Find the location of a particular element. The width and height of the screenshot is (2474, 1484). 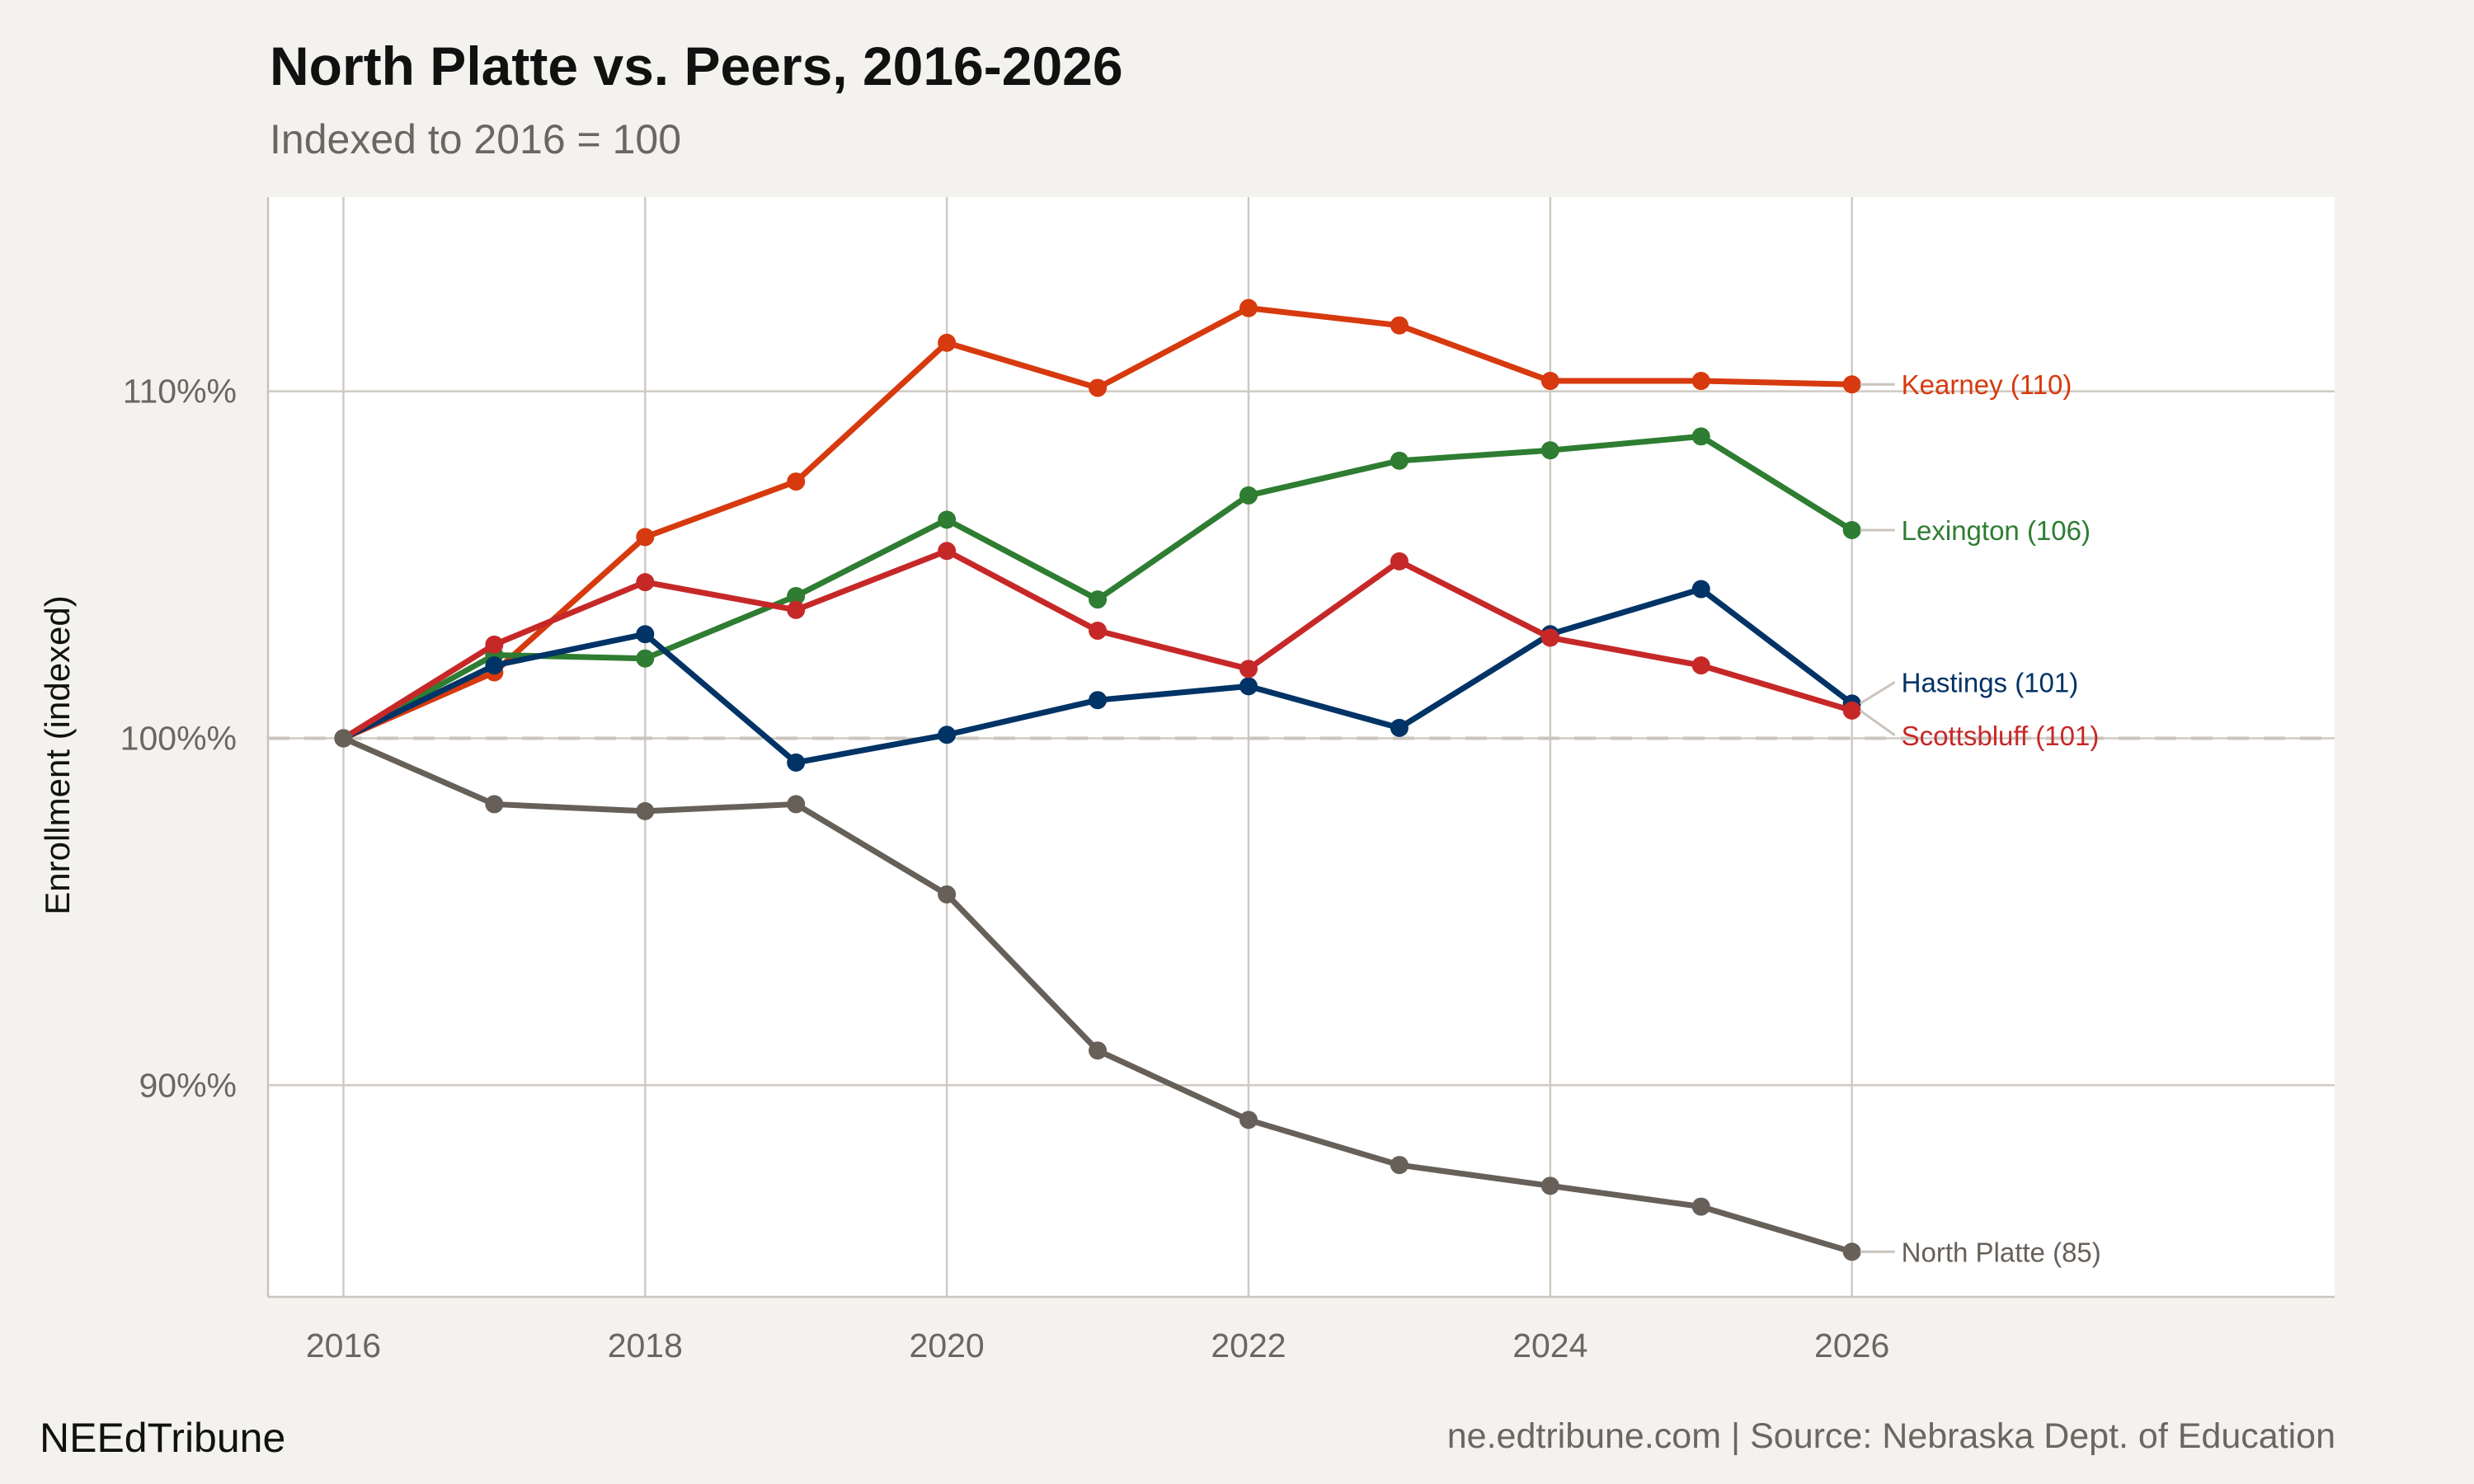

x-tick-label: 2020 is located at coordinates (947, 1345).